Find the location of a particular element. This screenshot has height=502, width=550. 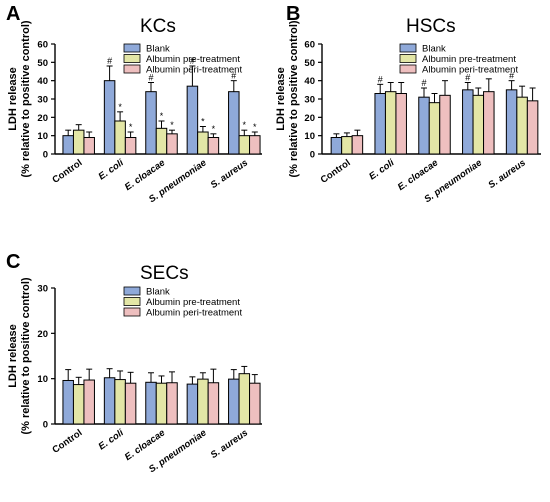

chart-title: HSCs is located at coordinates (431, 26).